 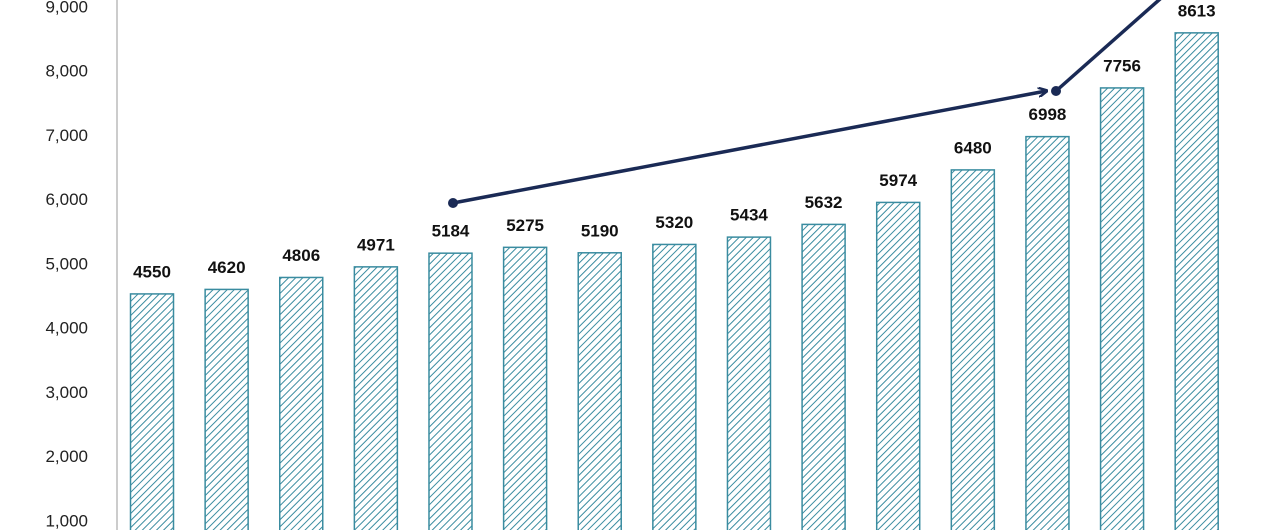 What do you see at coordinates (376, 244) in the screenshot?
I see `data-label: 4971` at bounding box center [376, 244].